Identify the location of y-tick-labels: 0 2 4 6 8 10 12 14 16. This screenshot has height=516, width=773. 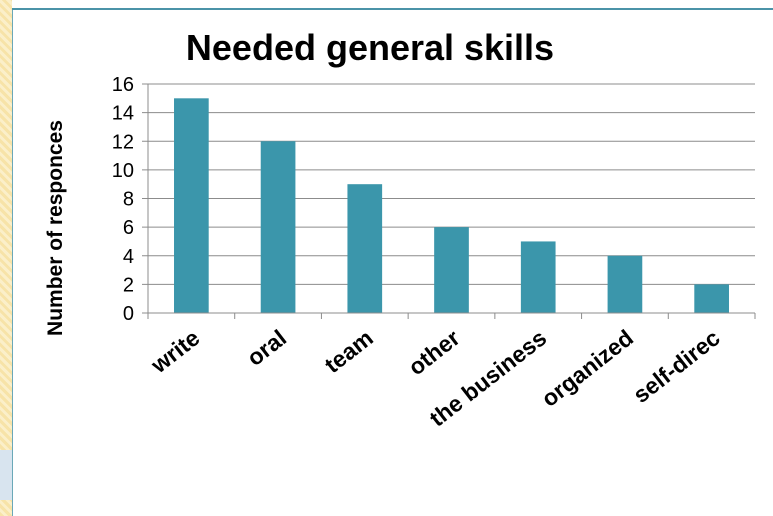
(123, 199).